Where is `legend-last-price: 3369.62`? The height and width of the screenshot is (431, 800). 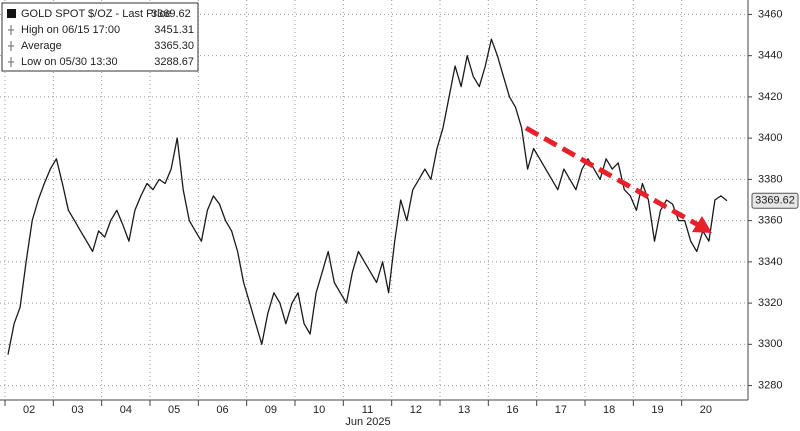
legend-last-price: 3369.62 is located at coordinates (171, 14).